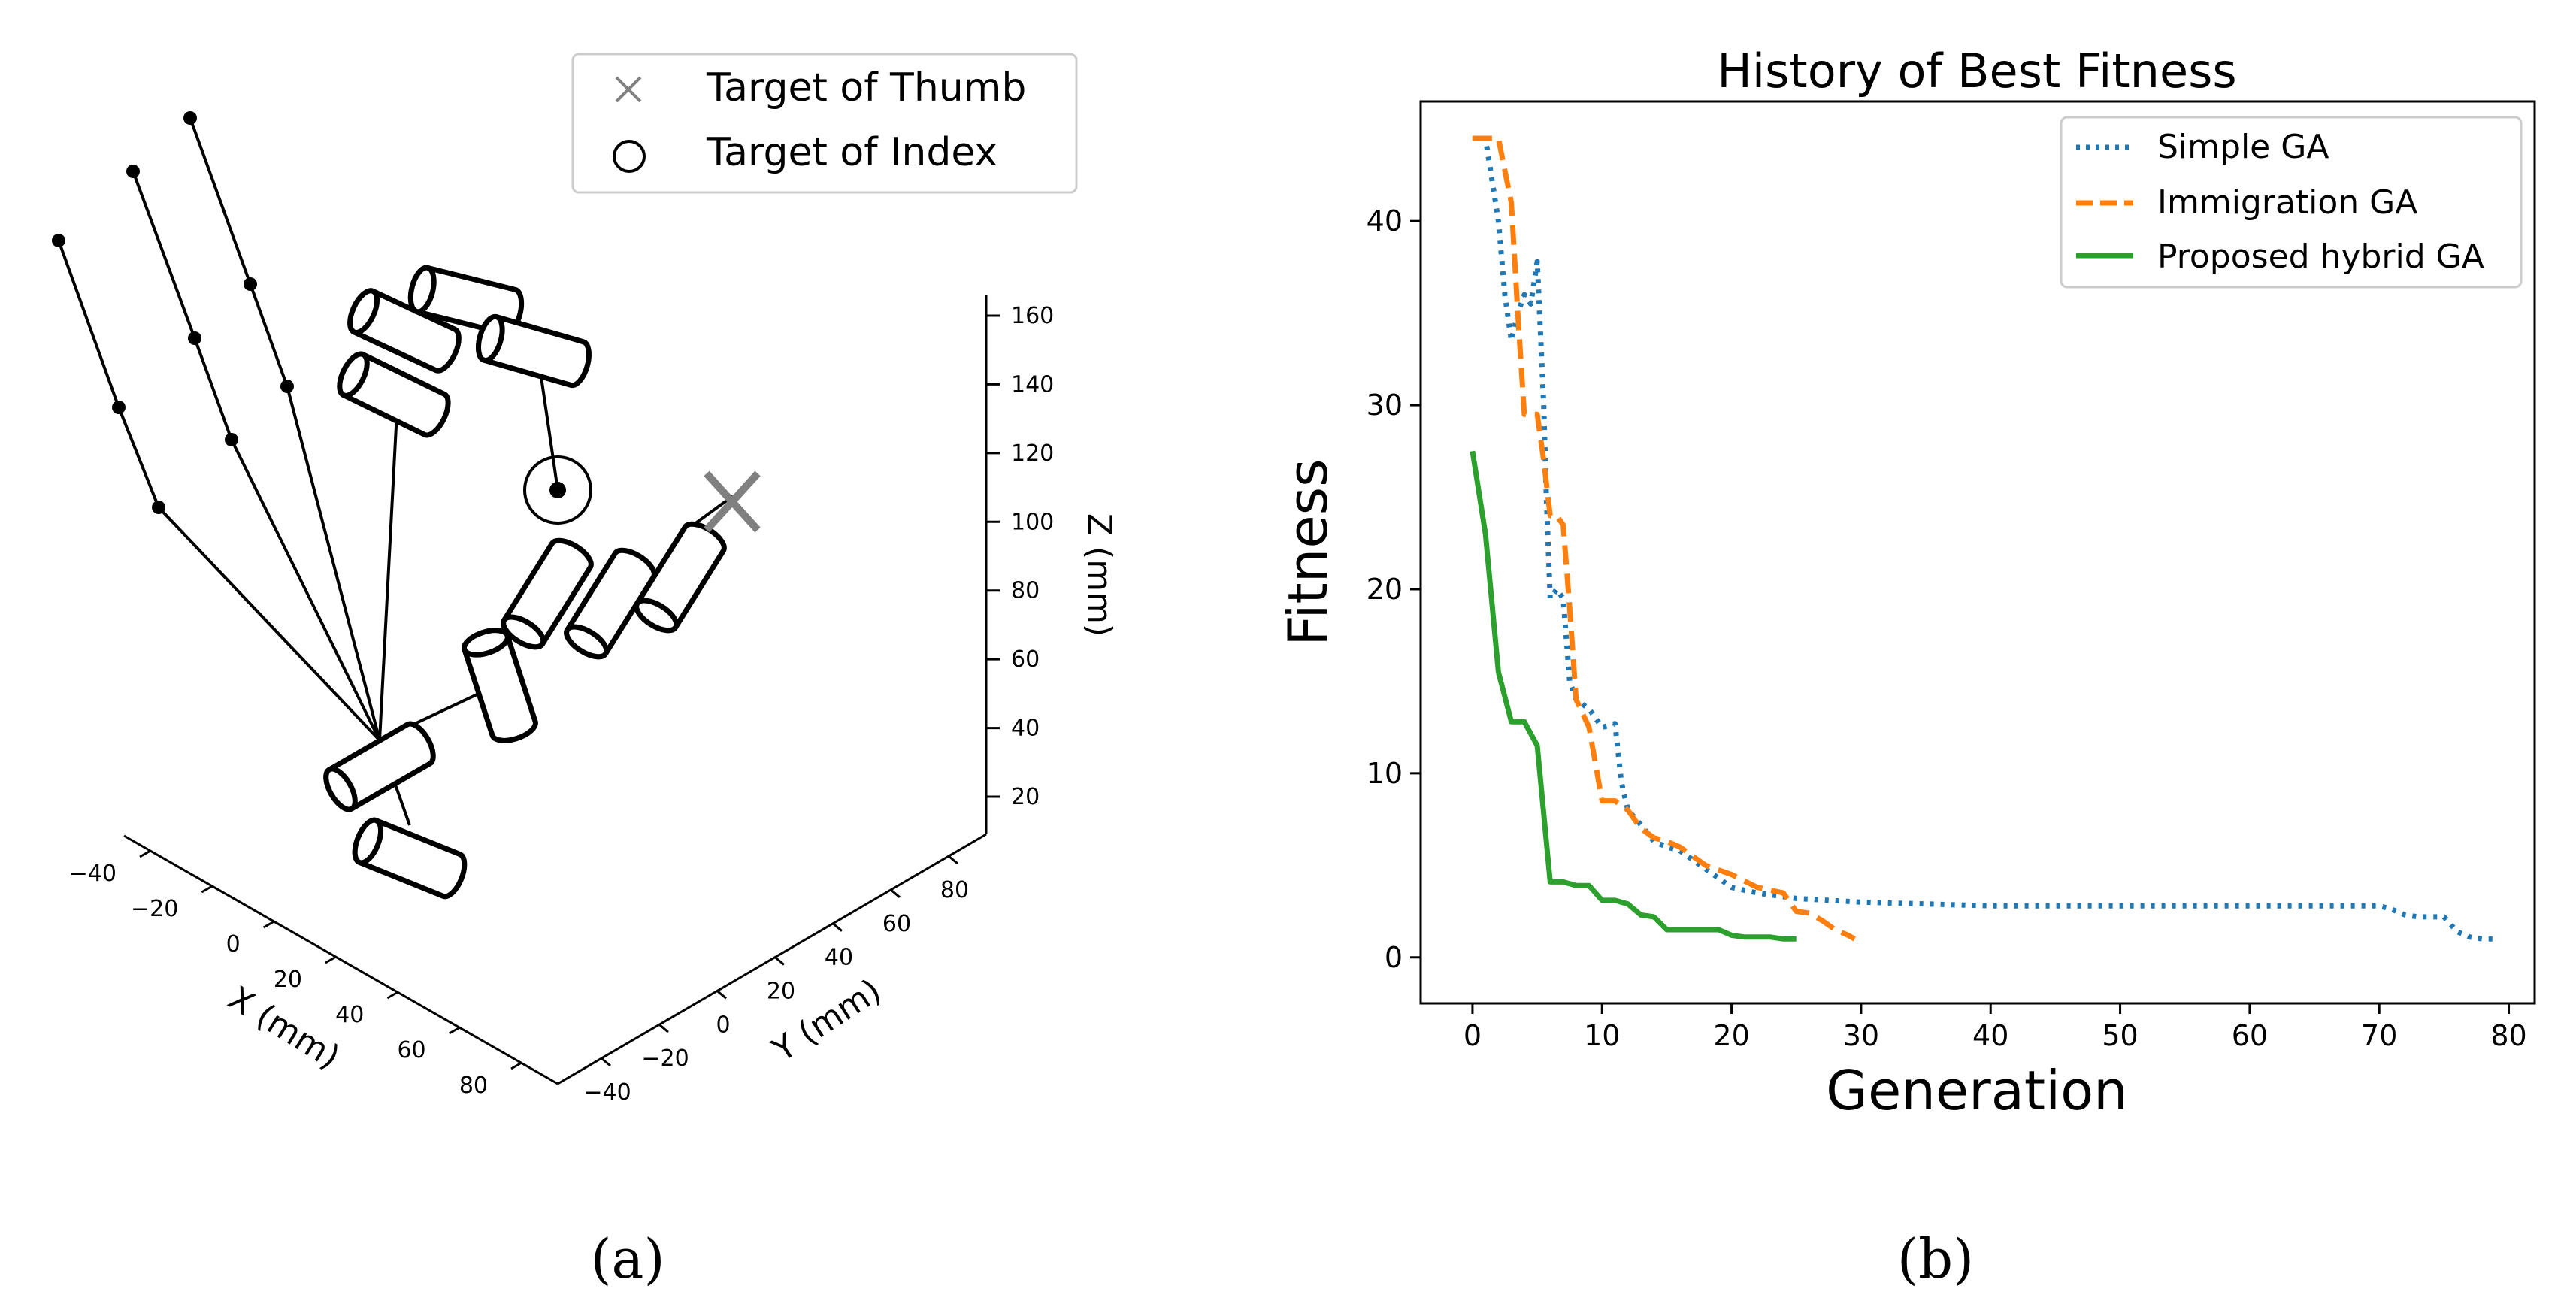 The height and width of the screenshot is (1304, 2576). I want to click on x-tick-label: 30, so click(1861, 1035).